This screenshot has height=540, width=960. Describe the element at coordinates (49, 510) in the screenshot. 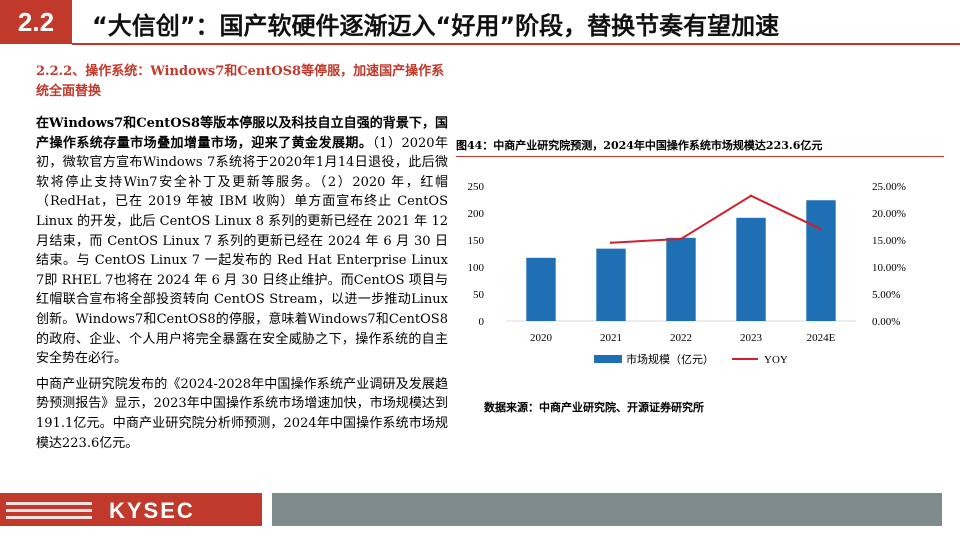

I see `footer-stripe-icon` at that location.